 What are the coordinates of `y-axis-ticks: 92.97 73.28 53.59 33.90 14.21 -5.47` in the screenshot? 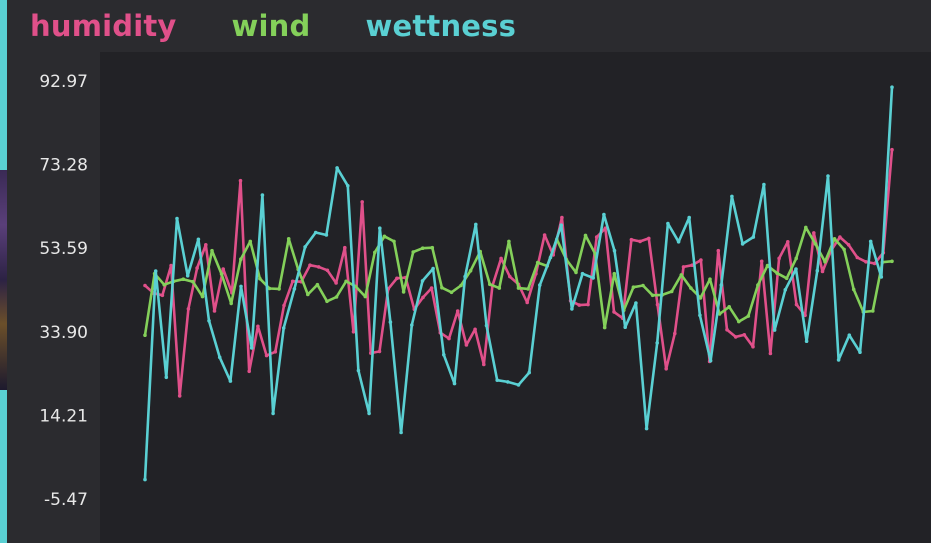 It's located at (63, 291).